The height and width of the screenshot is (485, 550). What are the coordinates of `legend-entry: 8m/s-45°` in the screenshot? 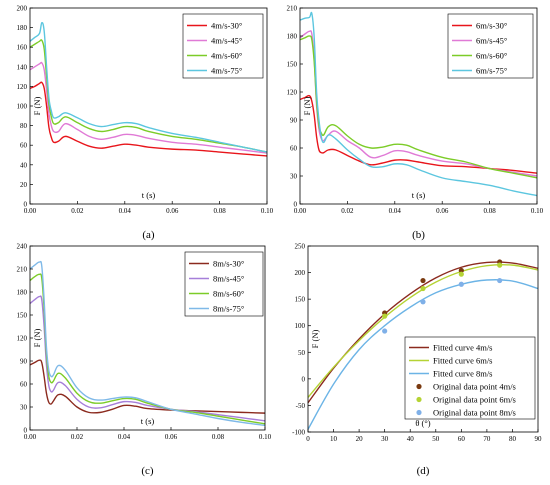 It's located at (228, 279).